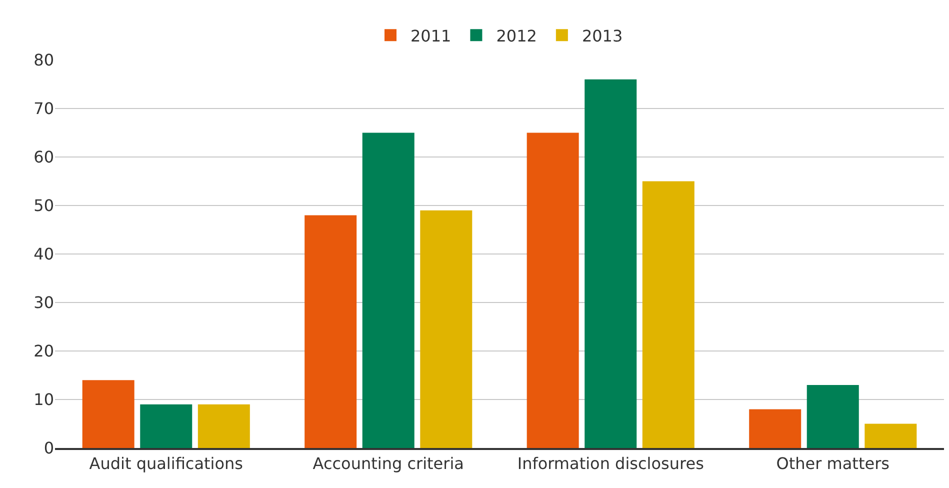 The height and width of the screenshot is (488, 949). Describe the element at coordinates (516, 36) in the screenshot. I see `legend-label: 2012` at that location.